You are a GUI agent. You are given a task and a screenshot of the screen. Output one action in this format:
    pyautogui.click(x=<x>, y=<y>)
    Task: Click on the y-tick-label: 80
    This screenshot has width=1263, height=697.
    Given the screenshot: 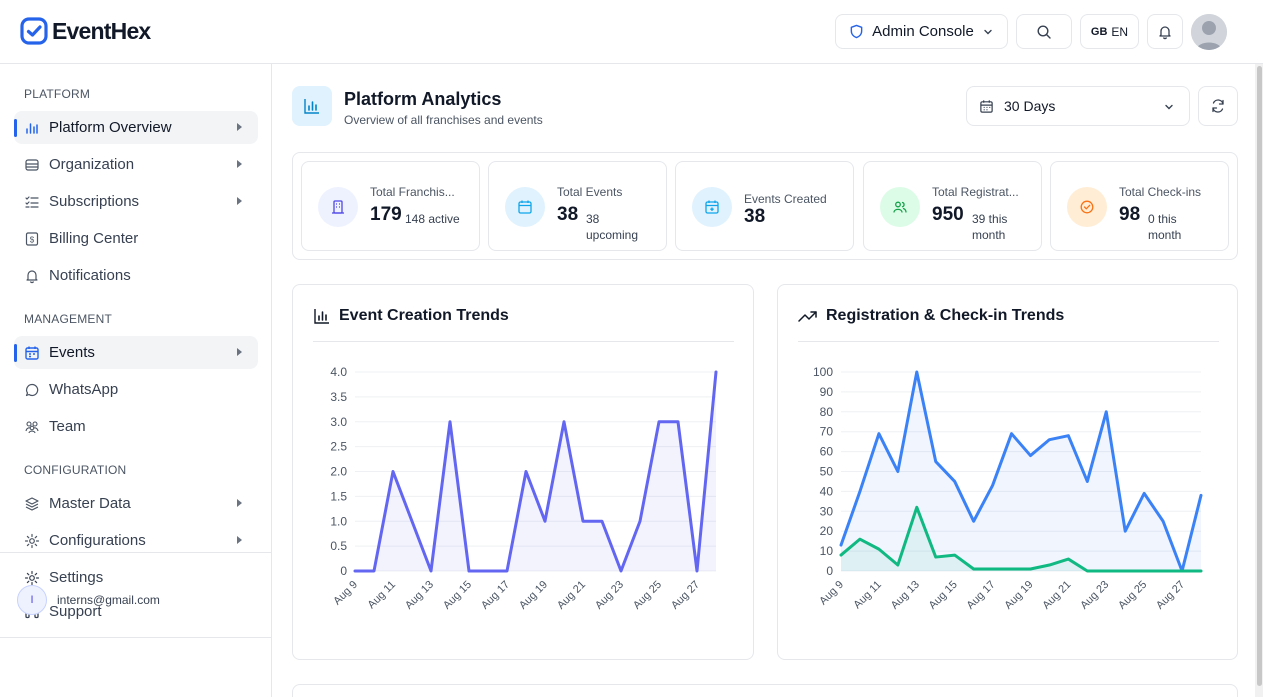 What is the action you would take?
    pyautogui.click(x=827, y=412)
    